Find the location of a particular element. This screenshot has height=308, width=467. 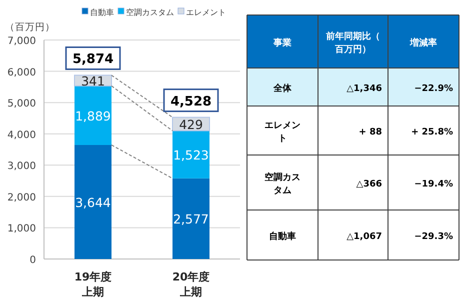

data-label: 1,523 is located at coordinates (191, 155).